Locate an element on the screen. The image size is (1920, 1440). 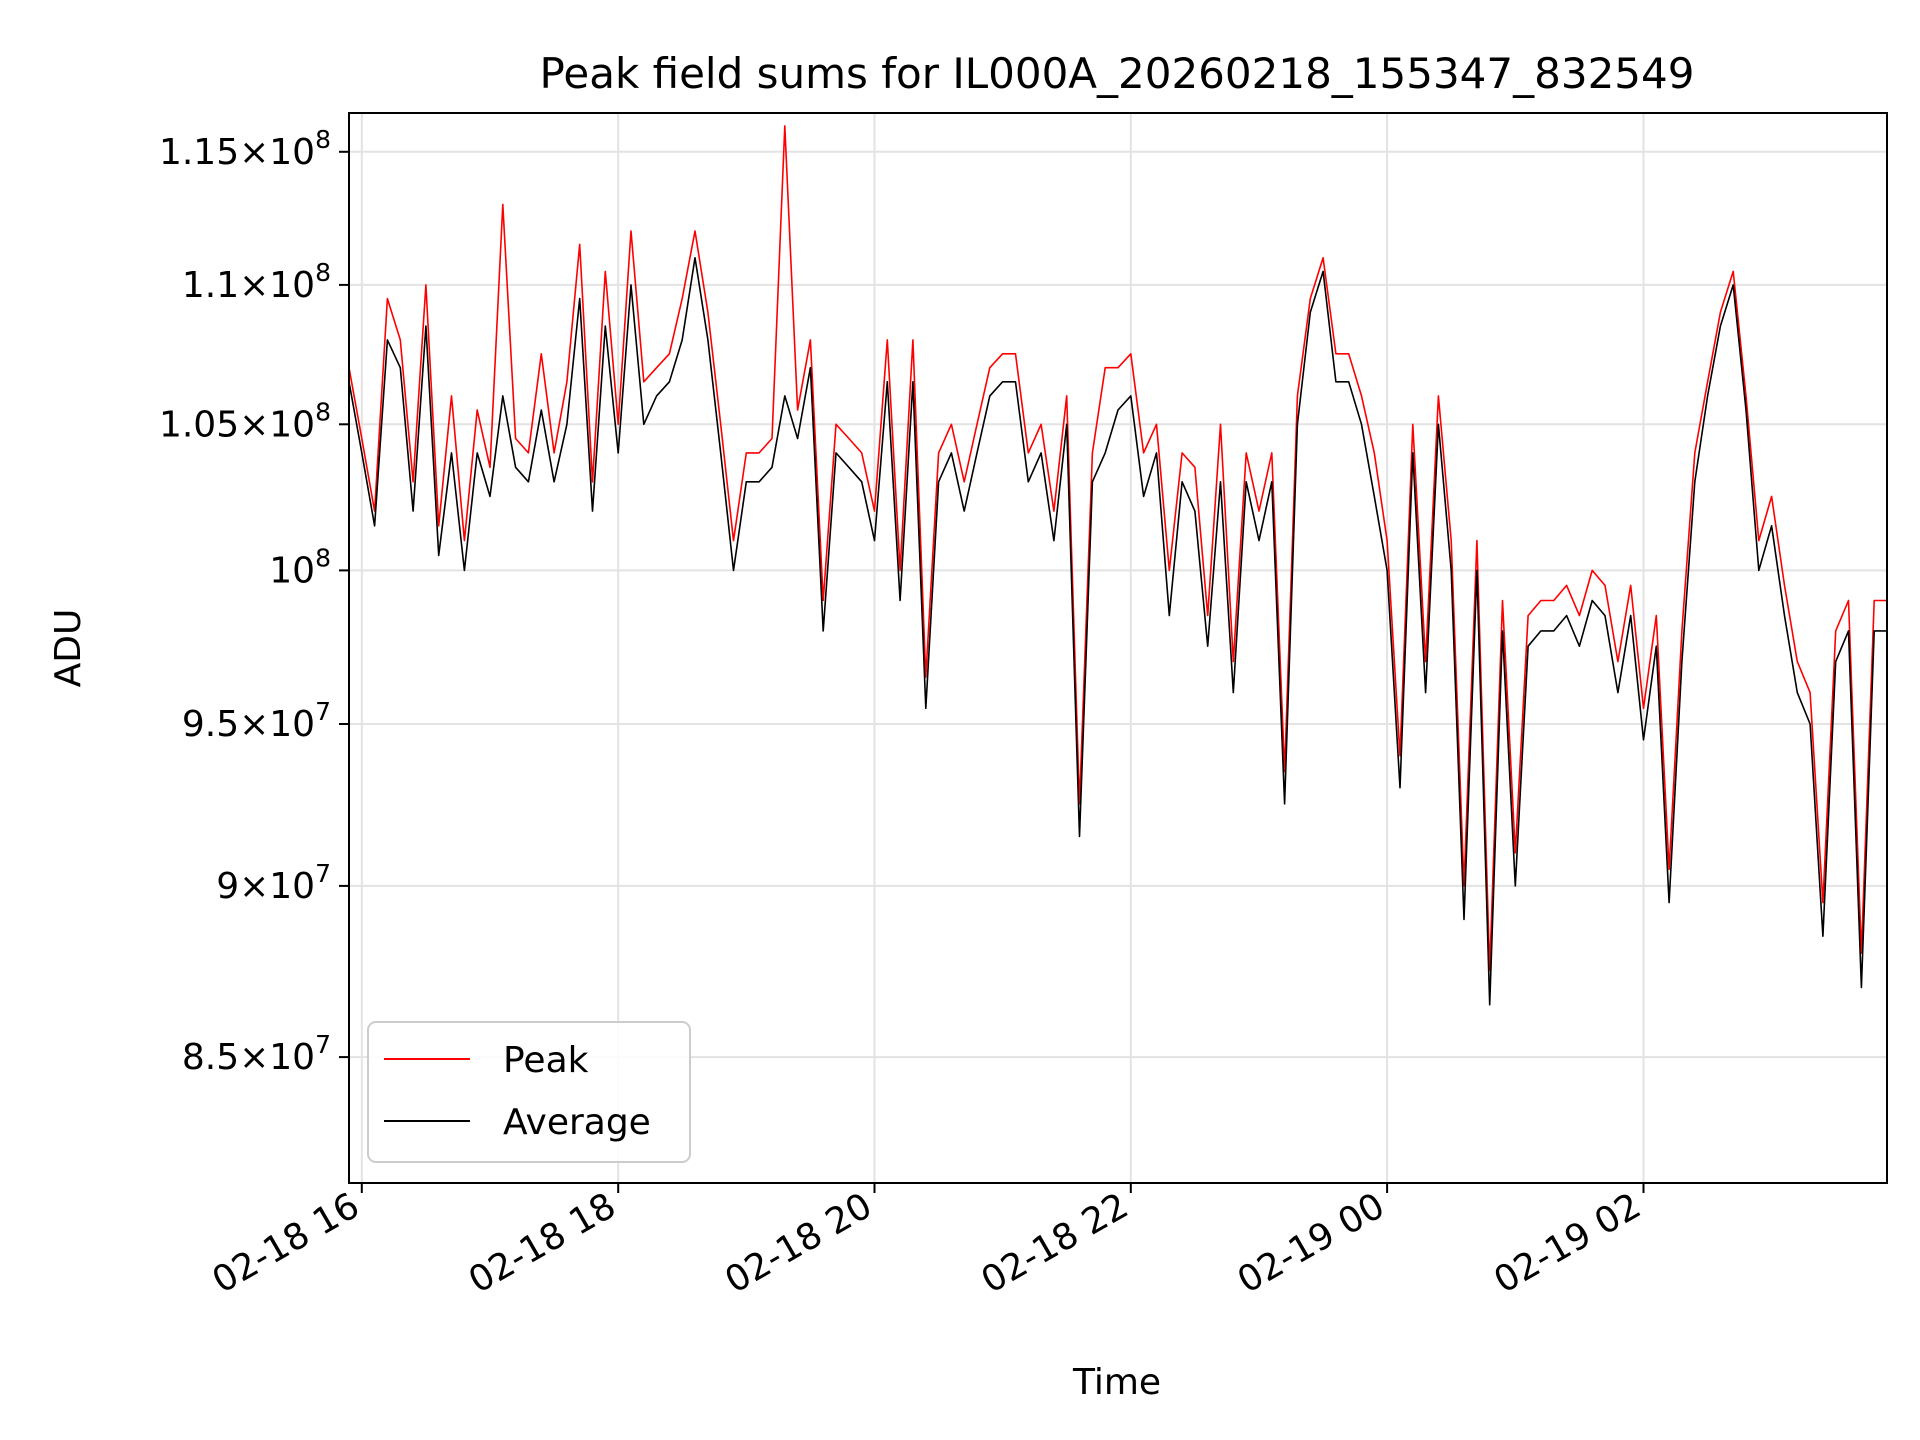
legend-average-label: Average is located at coordinates (577, 1122).